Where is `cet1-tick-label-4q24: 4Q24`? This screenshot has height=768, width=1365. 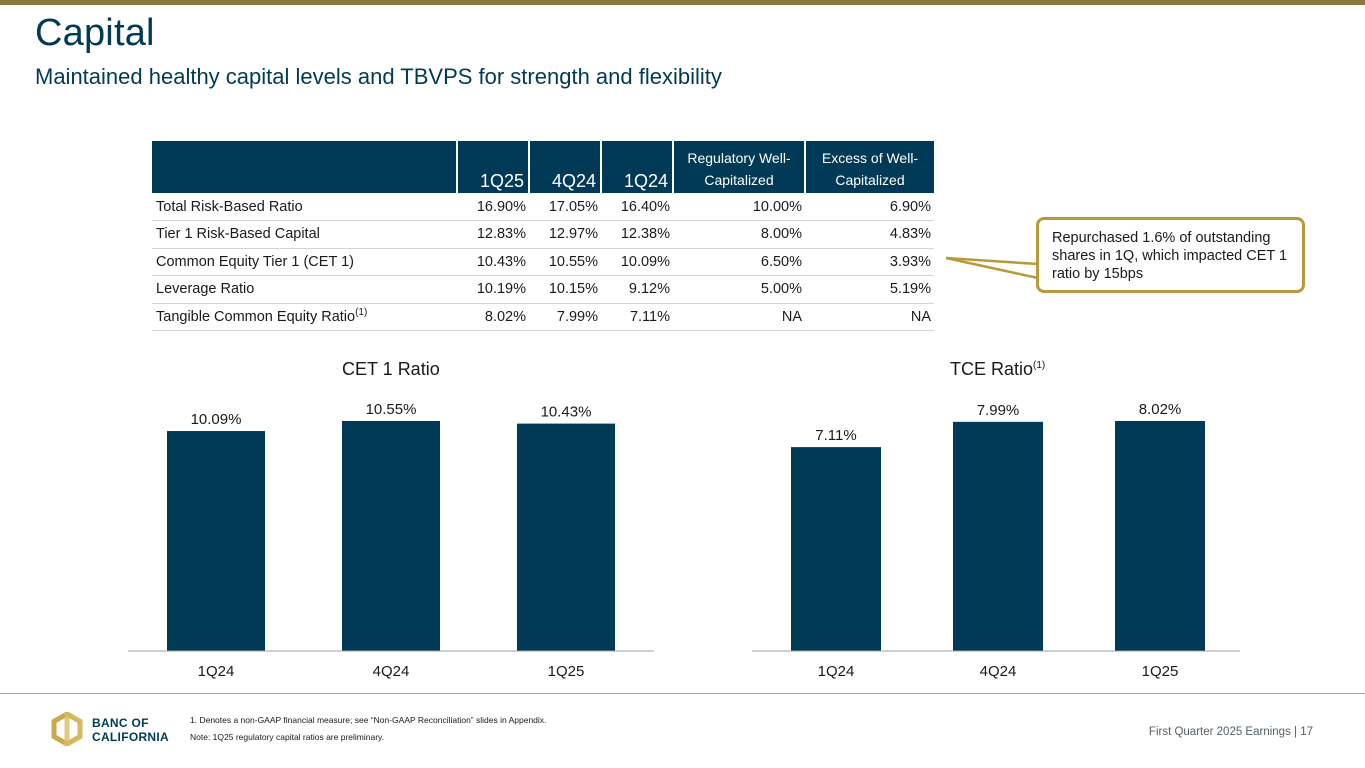 cet1-tick-label-4q24: 4Q24 is located at coordinates (391, 671).